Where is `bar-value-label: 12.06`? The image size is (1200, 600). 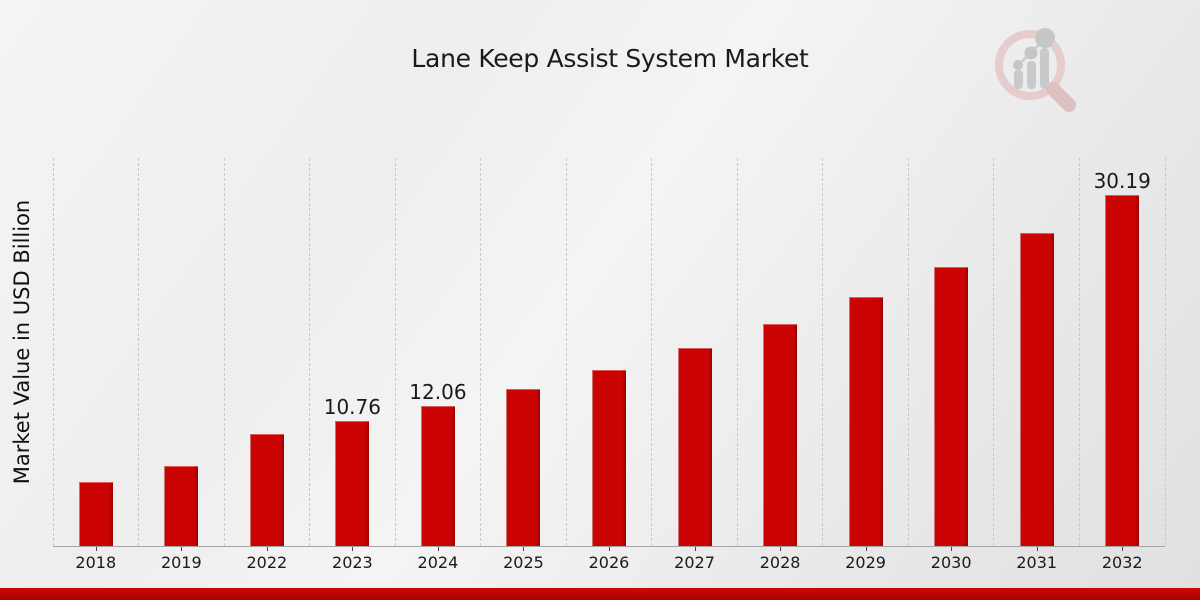
bar-value-label: 12.06 is located at coordinates (438, 392).